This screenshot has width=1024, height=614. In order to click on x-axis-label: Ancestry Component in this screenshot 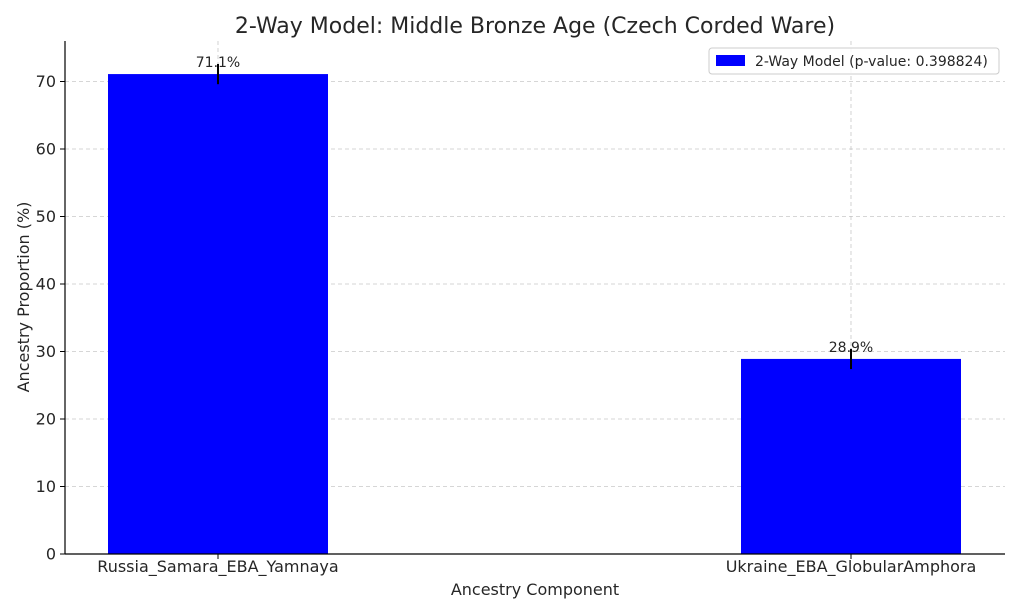, I will do `click(535, 589)`.